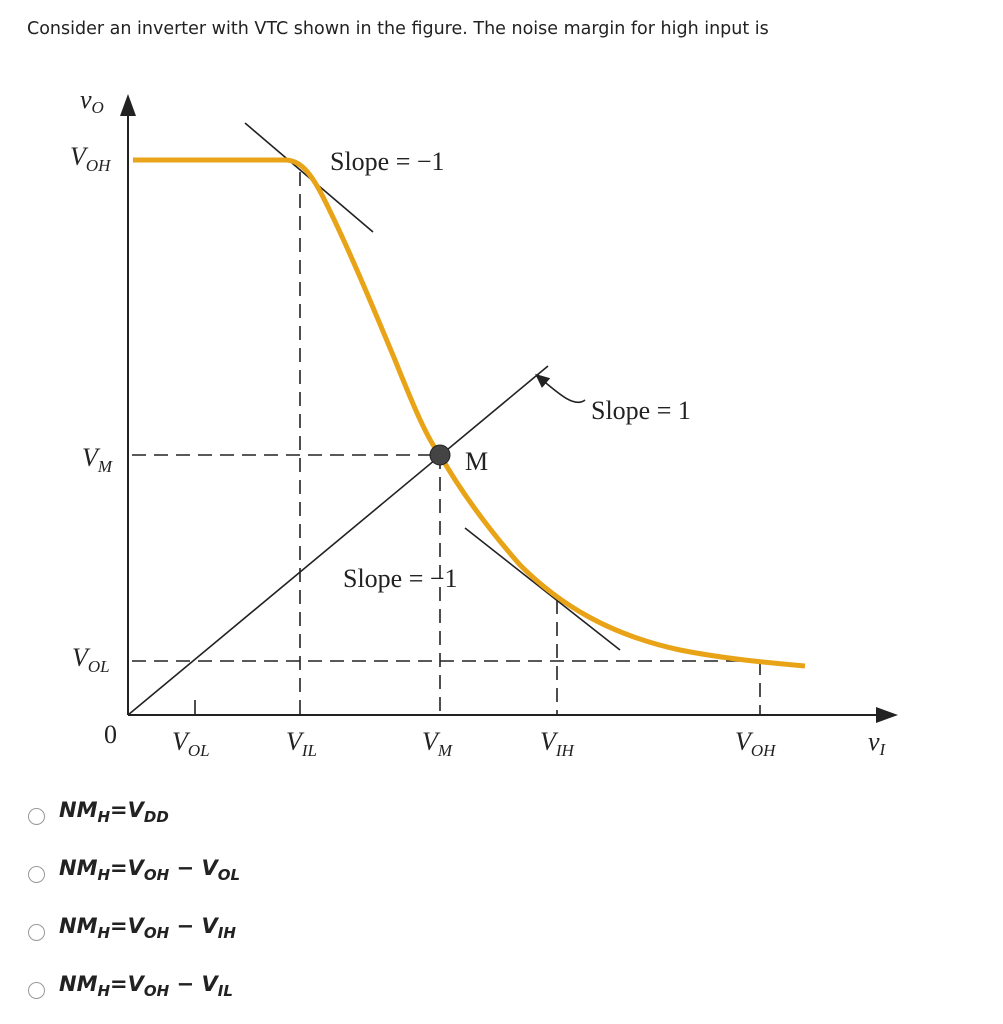  I want to click on x-tick-voh: VOH, so click(756, 743).